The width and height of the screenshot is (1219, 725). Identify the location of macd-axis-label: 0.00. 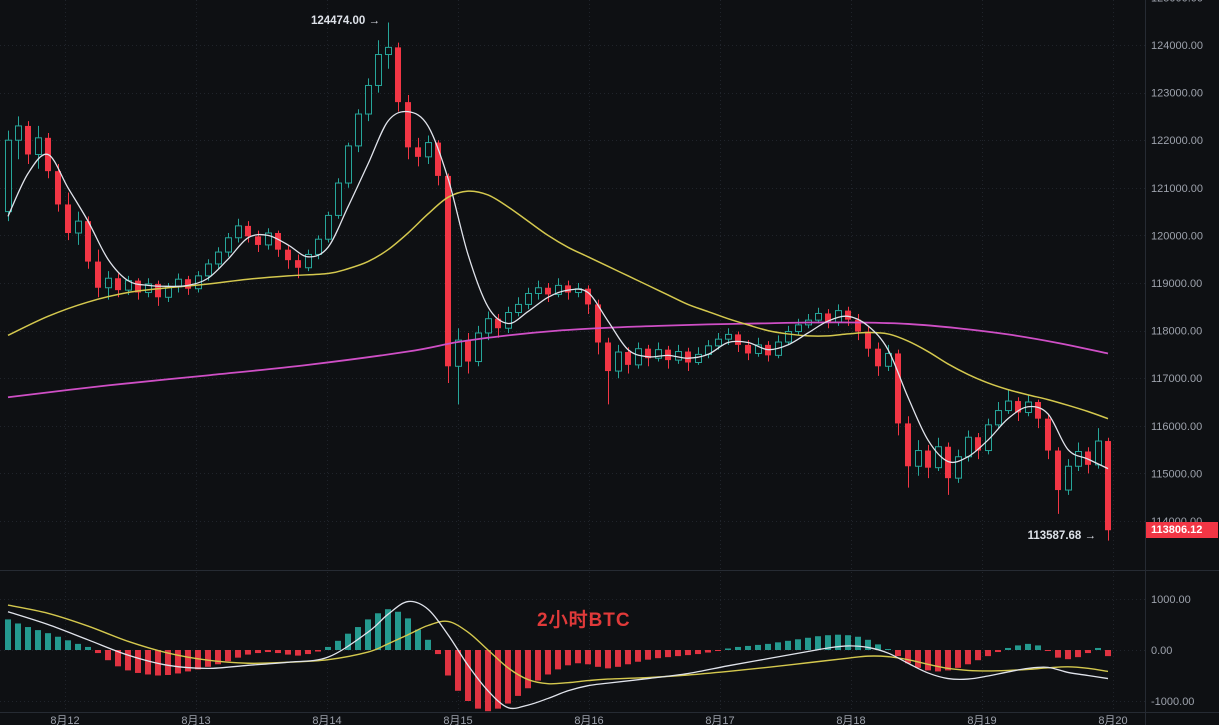
(1161, 651).